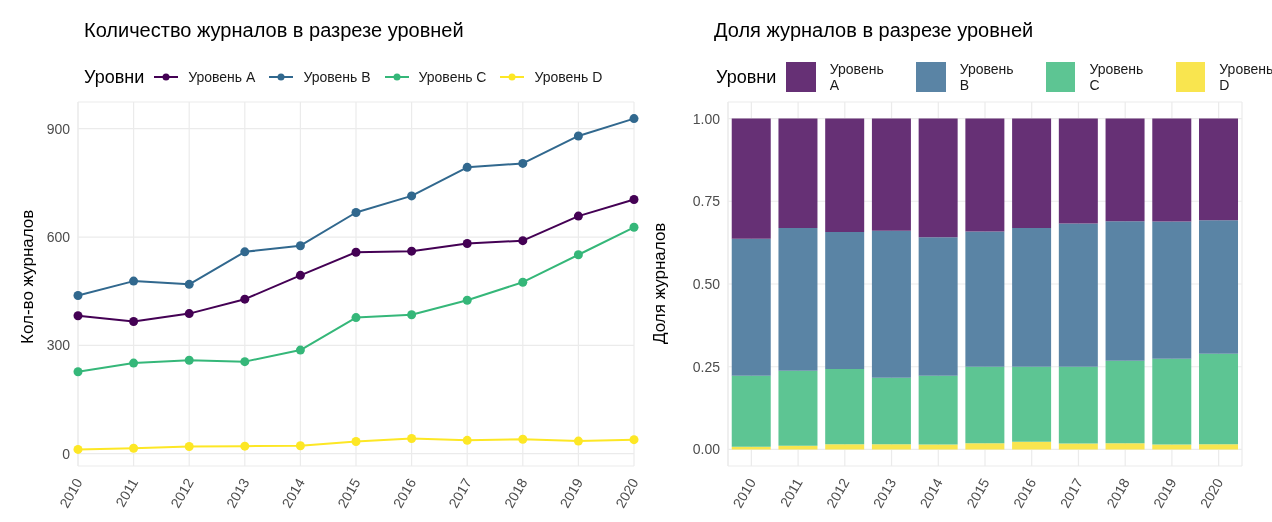 This screenshot has height=522, width=1272. Describe the element at coordinates (874, 30) in the screenshot. I see `chart-title: Доля журналов в разрезе уровней` at that location.